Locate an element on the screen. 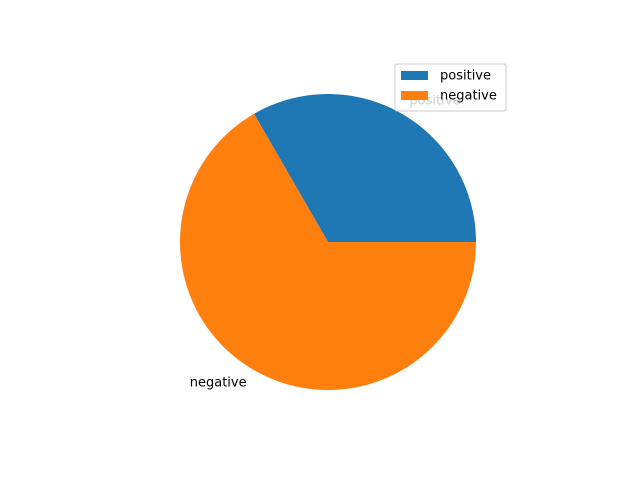  pie-slice-positive is located at coordinates (365, 168).